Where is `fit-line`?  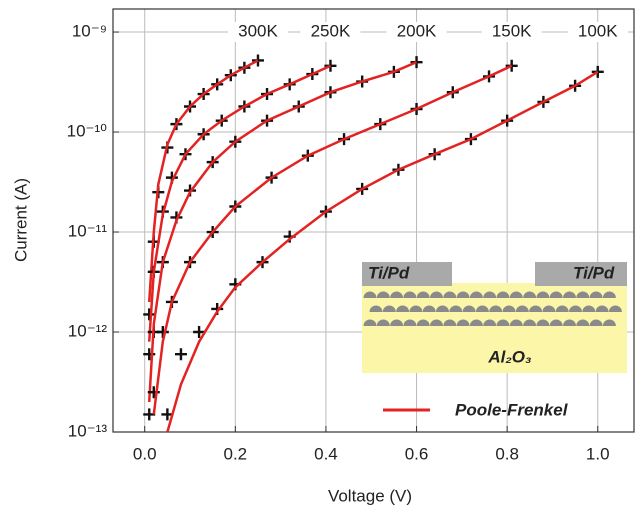
fit-line is located at coordinates (203, 180).